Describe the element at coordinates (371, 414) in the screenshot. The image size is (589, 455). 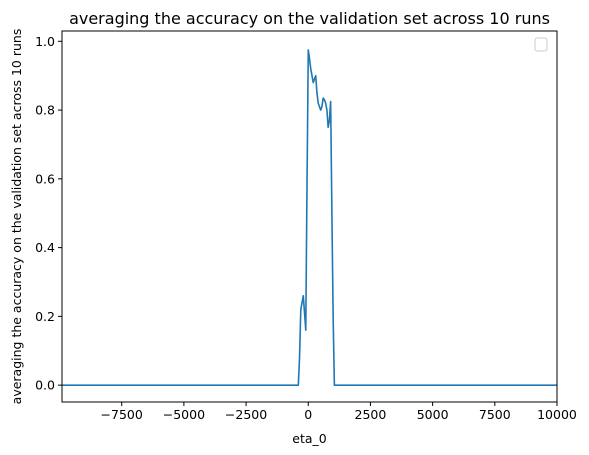
I see `x-tick-label: 2500` at that location.